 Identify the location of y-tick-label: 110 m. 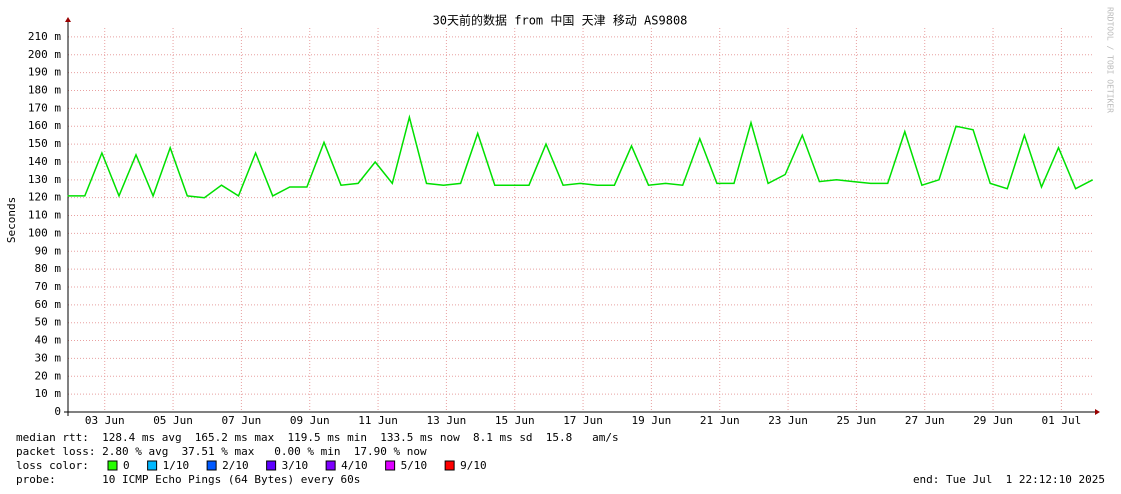
(44, 215).